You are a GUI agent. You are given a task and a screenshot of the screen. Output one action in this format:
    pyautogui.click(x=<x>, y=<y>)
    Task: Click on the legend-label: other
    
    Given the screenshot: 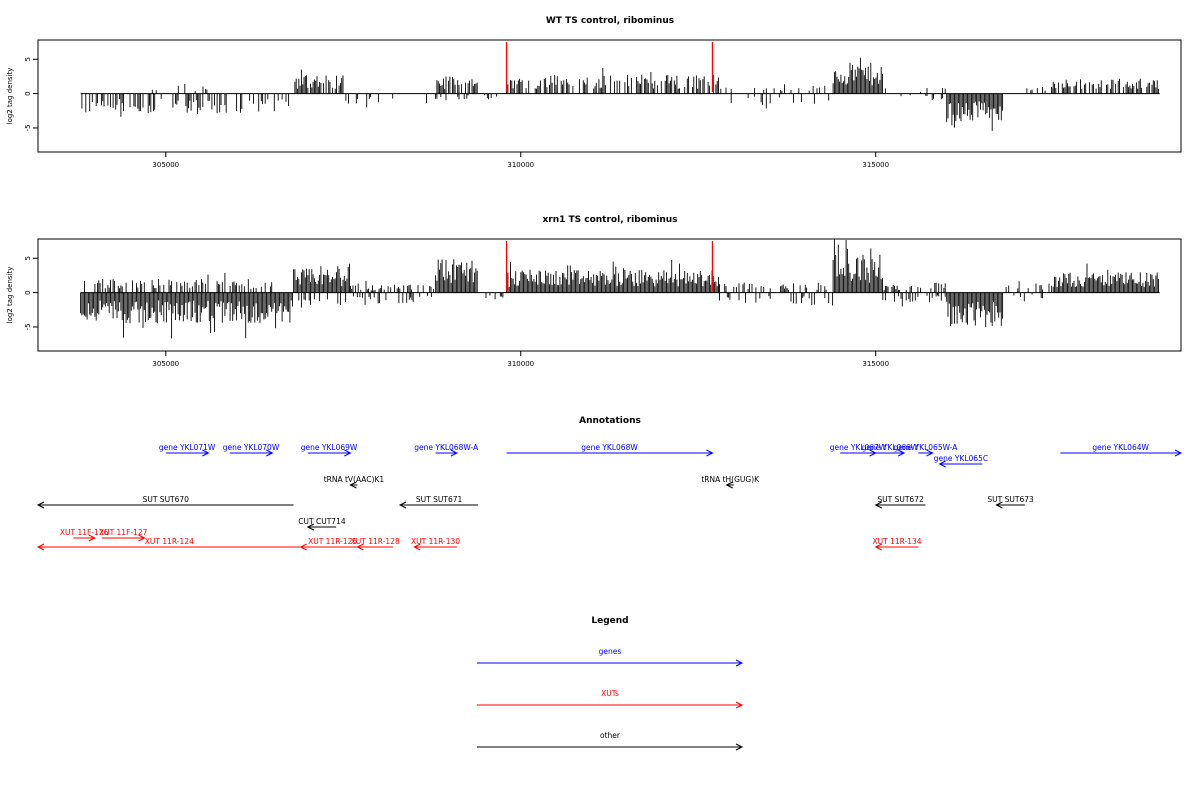 What is the action you would take?
    pyautogui.click(x=610, y=735)
    